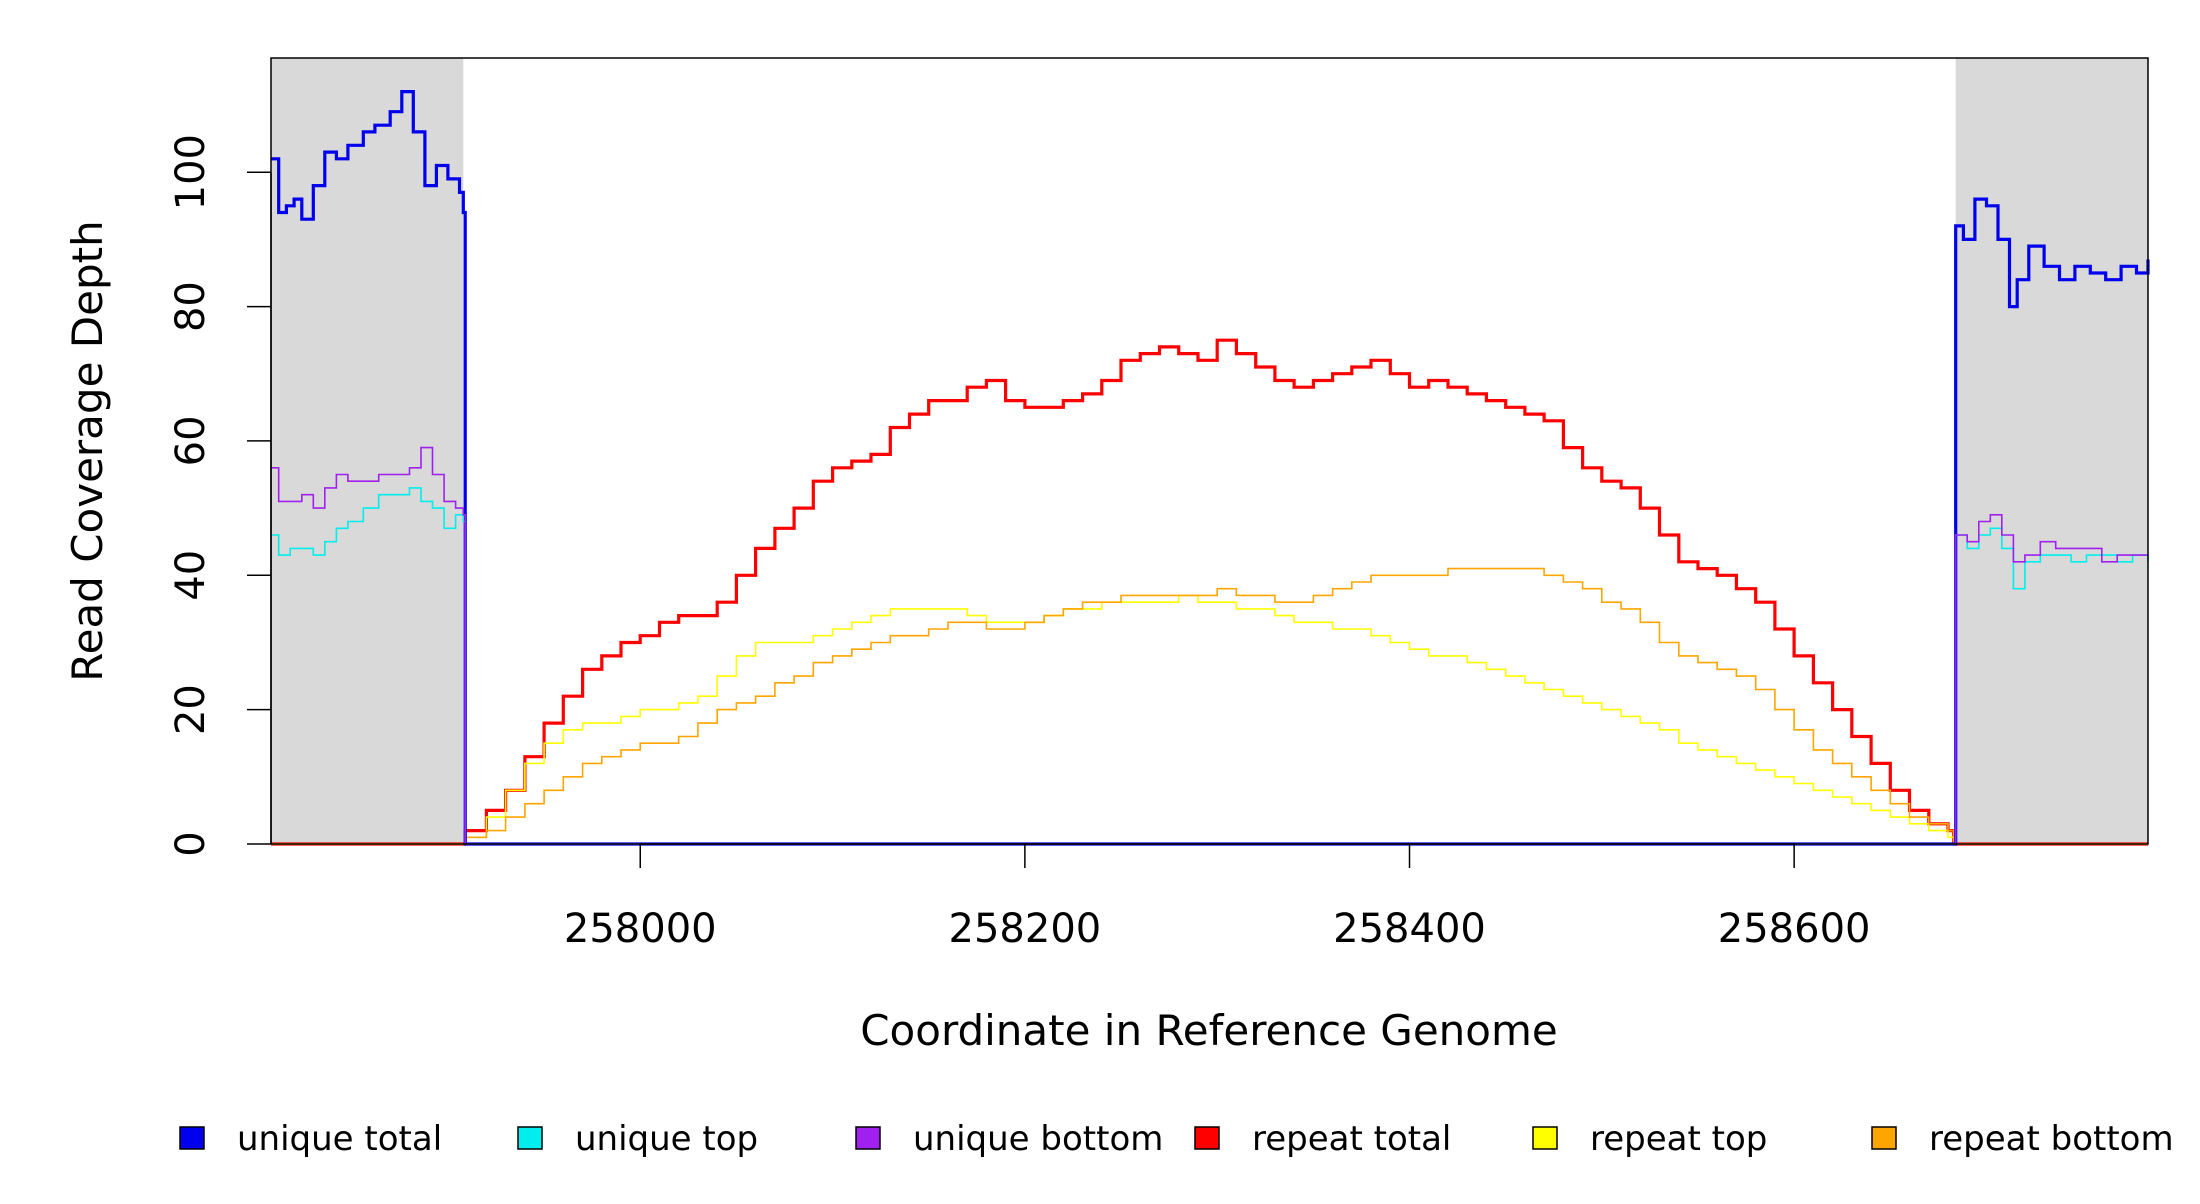  What do you see at coordinates (191, 709) in the screenshot?
I see `y-tick-label-20: 20` at bounding box center [191, 709].